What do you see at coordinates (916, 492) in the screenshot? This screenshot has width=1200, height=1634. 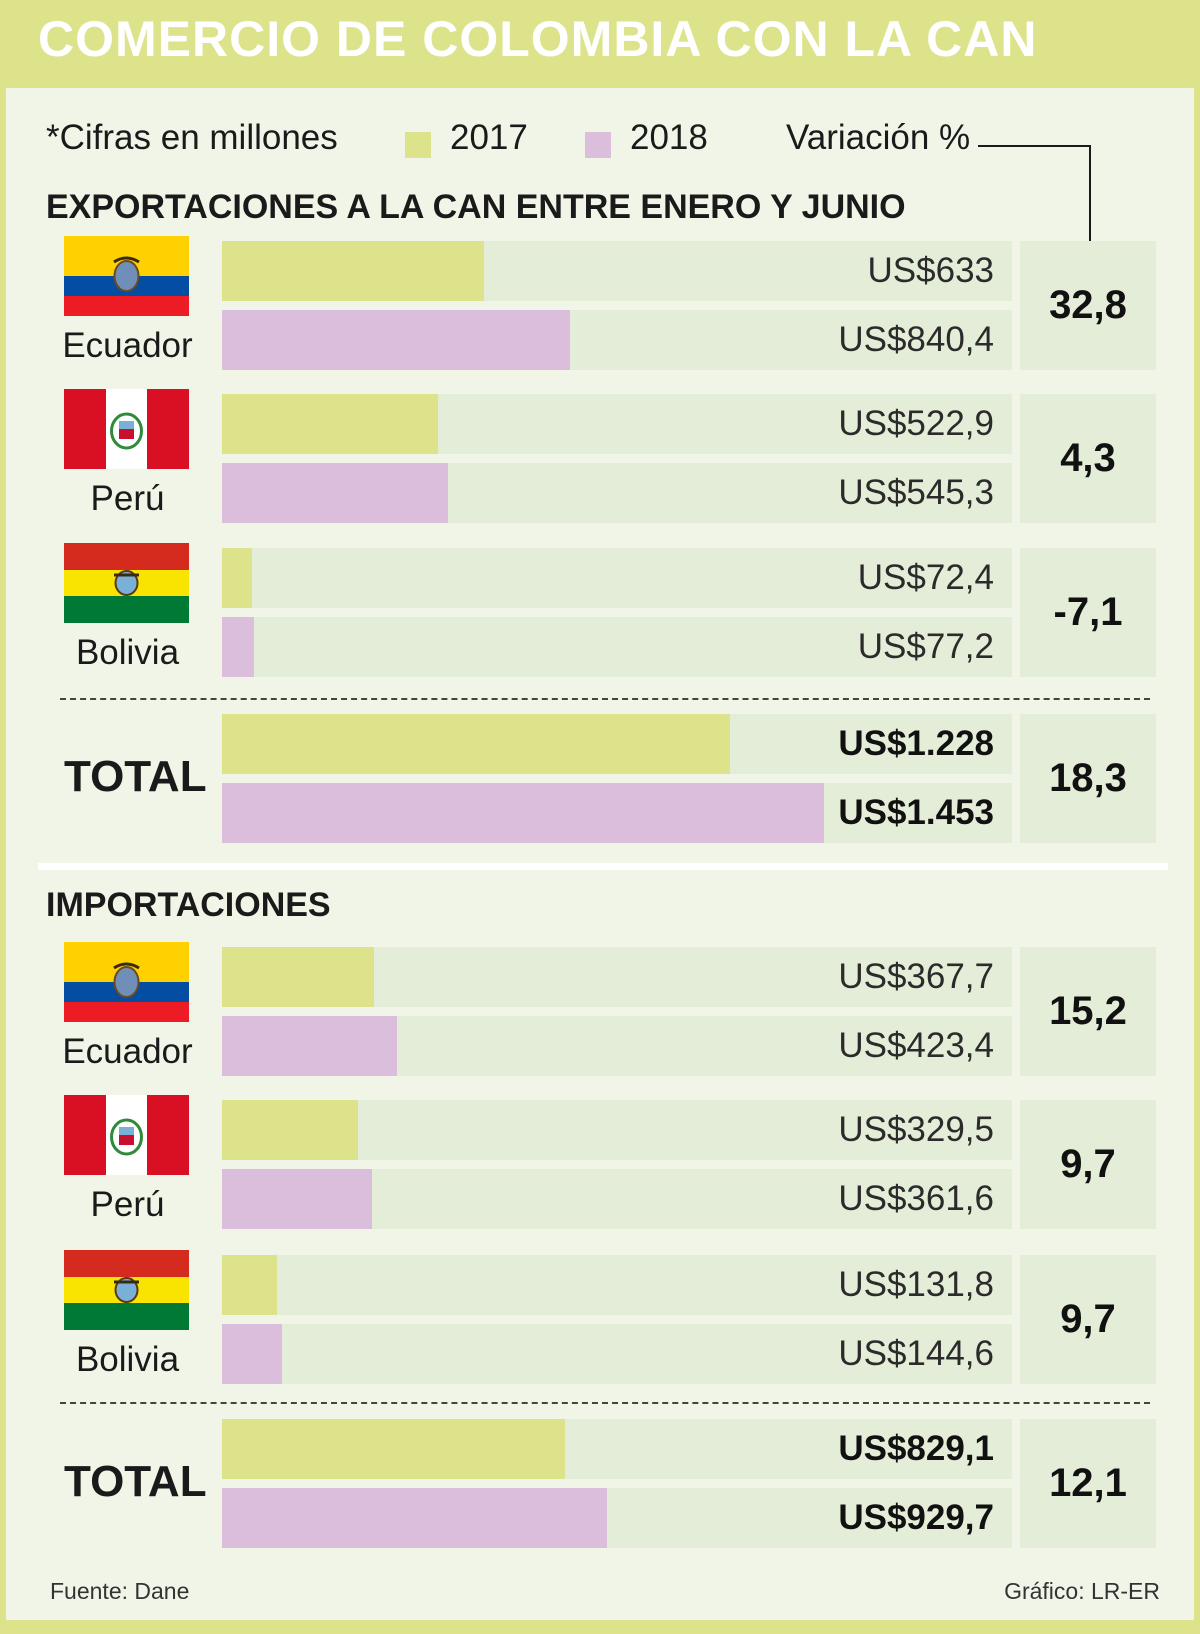 I see `exports-peru-value-2018: US$545,3` at bounding box center [916, 492].